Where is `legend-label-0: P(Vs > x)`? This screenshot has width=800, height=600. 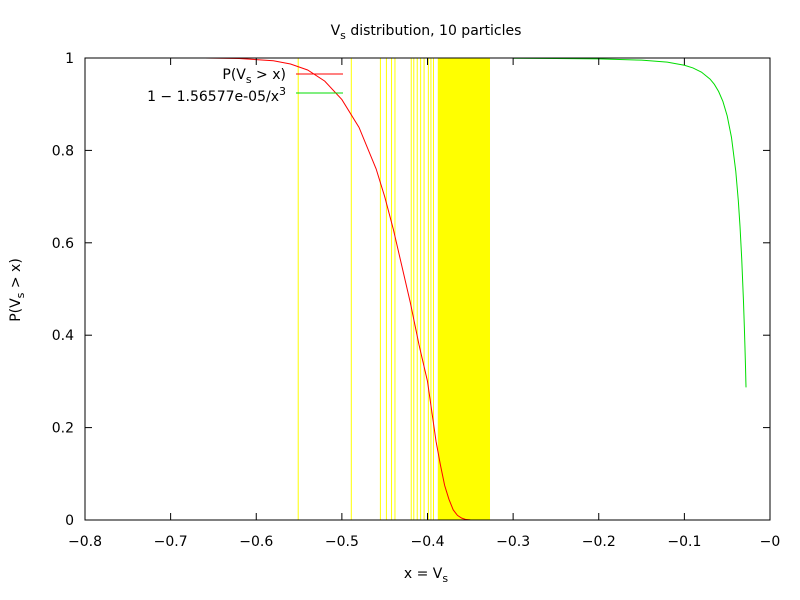 legend-label-0: P(Vs > x) is located at coordinates (254, 76).